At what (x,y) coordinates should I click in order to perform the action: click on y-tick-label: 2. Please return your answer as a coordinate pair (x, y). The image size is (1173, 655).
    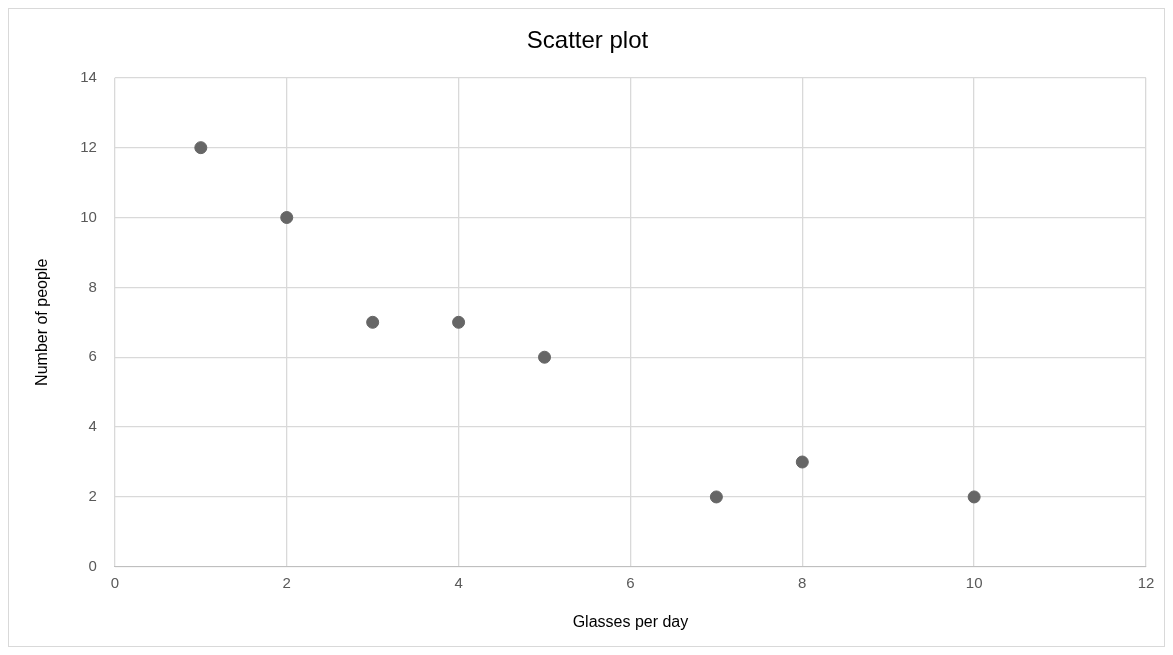
    Looking at the image, I should click on (92, 496).